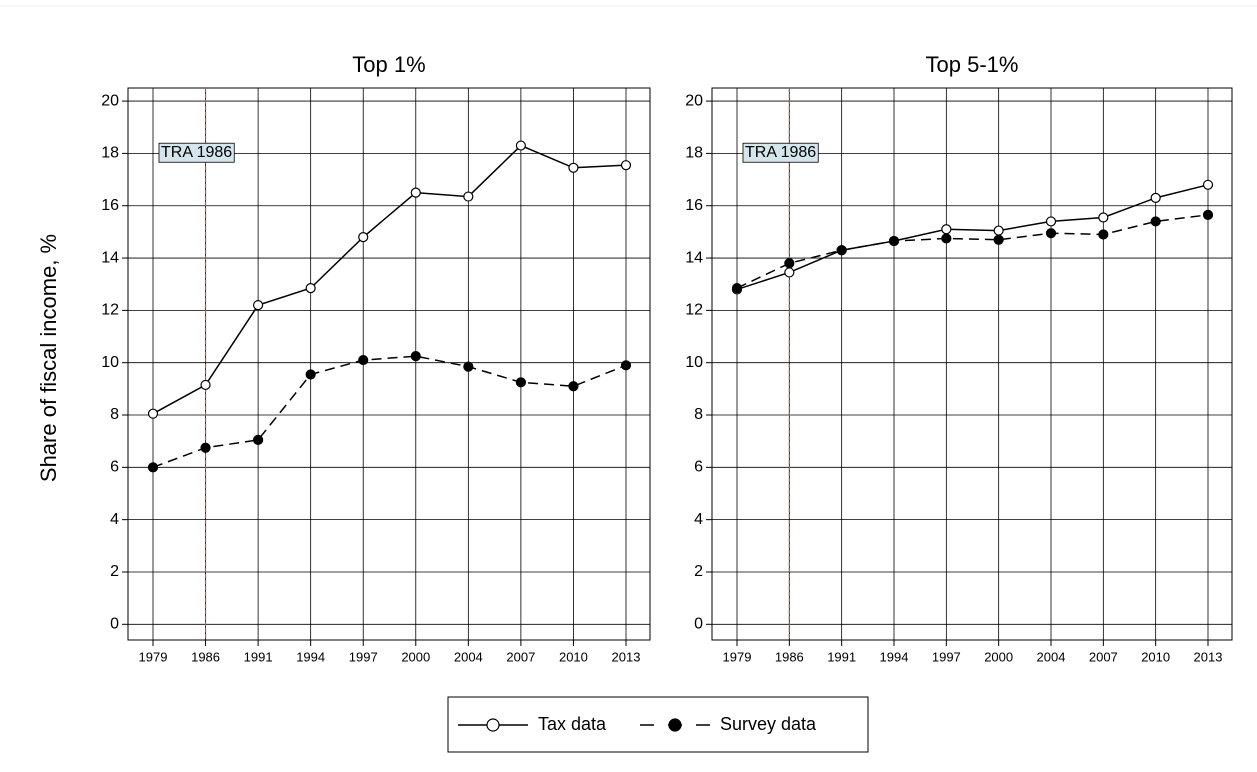  I want to click on legend-label: Survey data, so click(768, 724).